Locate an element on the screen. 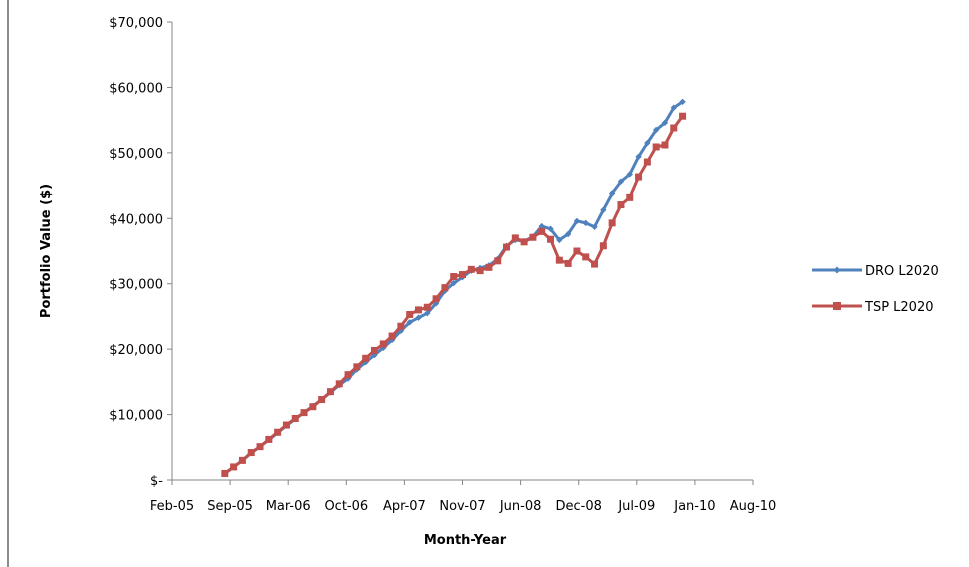 The height and width of the screenshot is (567, 969). y-tick-label: $- is located at coordinates (156, 481).